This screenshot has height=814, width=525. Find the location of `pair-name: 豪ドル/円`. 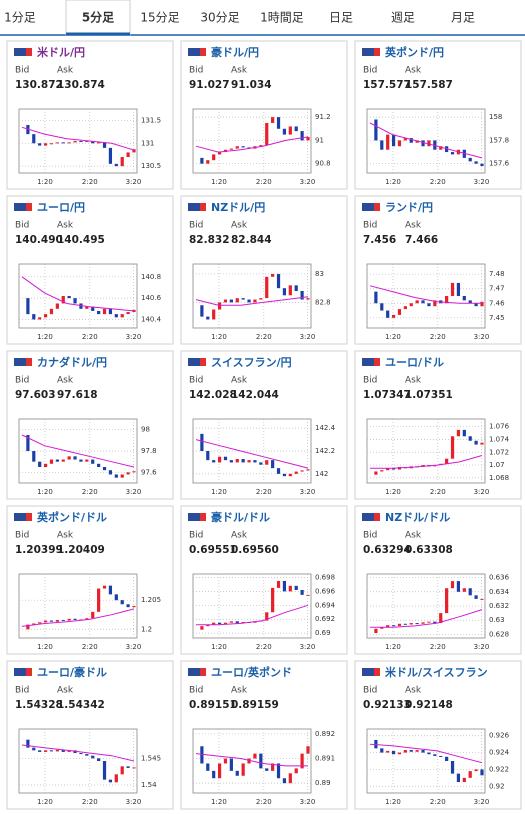

pair-name: 豪ドル/円 is located at coordinates (235, 52).